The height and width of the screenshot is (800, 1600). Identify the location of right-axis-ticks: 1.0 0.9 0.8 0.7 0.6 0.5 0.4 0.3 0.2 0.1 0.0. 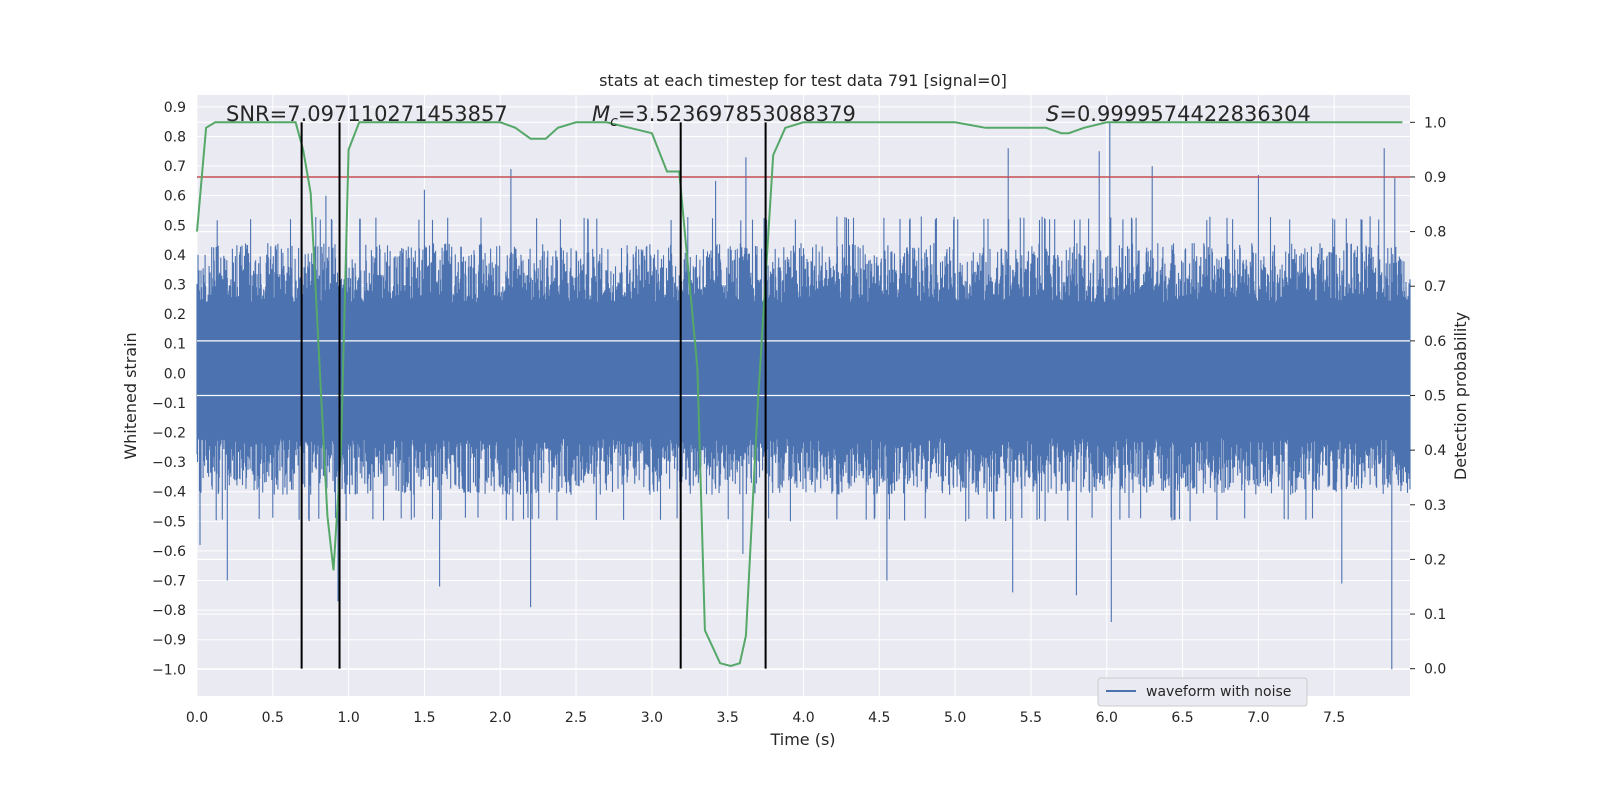
(1428, 396).